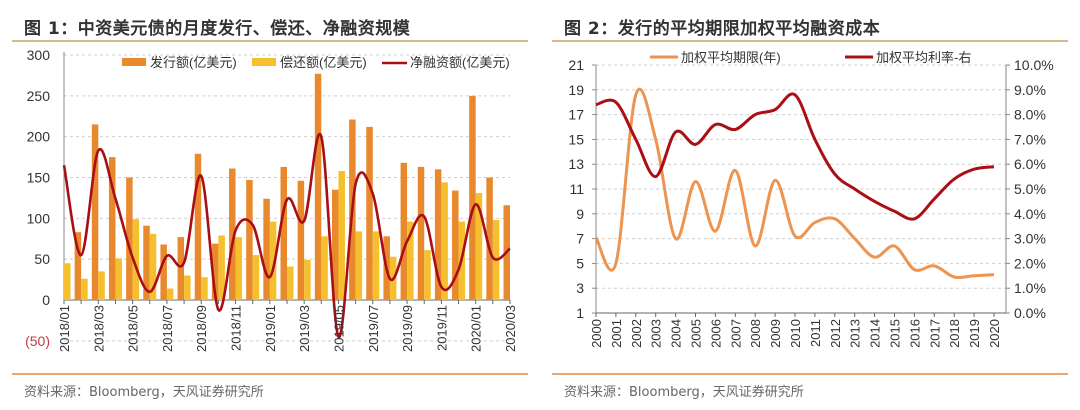 The width and height of the screenshot is (1080, 410). I want to click on x-tick-label: 2019/03, so click(304, 328).